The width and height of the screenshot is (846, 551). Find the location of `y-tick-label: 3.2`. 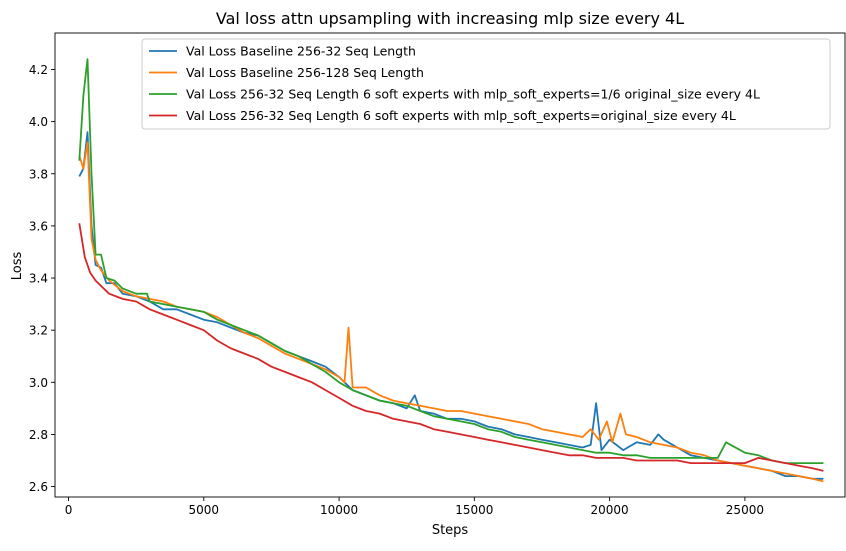

y-tick-label: 3.2 is located at coordinates (38, 331).